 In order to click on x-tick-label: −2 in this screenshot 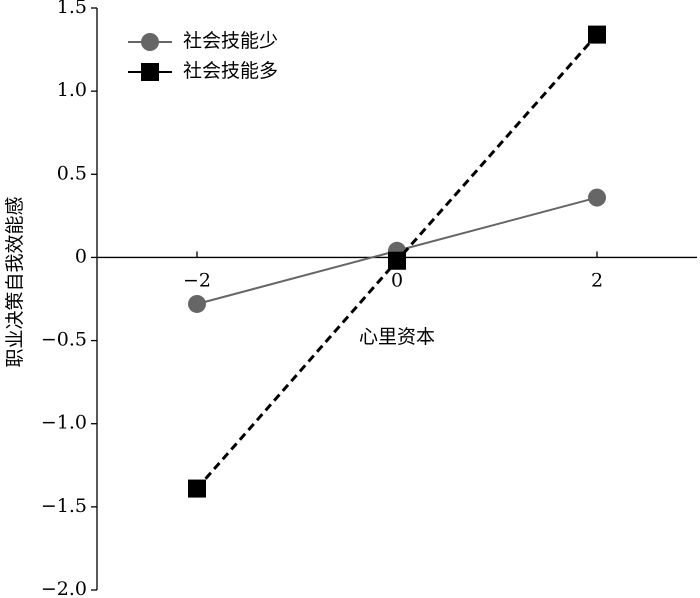, I will do `click(197, 280)`.